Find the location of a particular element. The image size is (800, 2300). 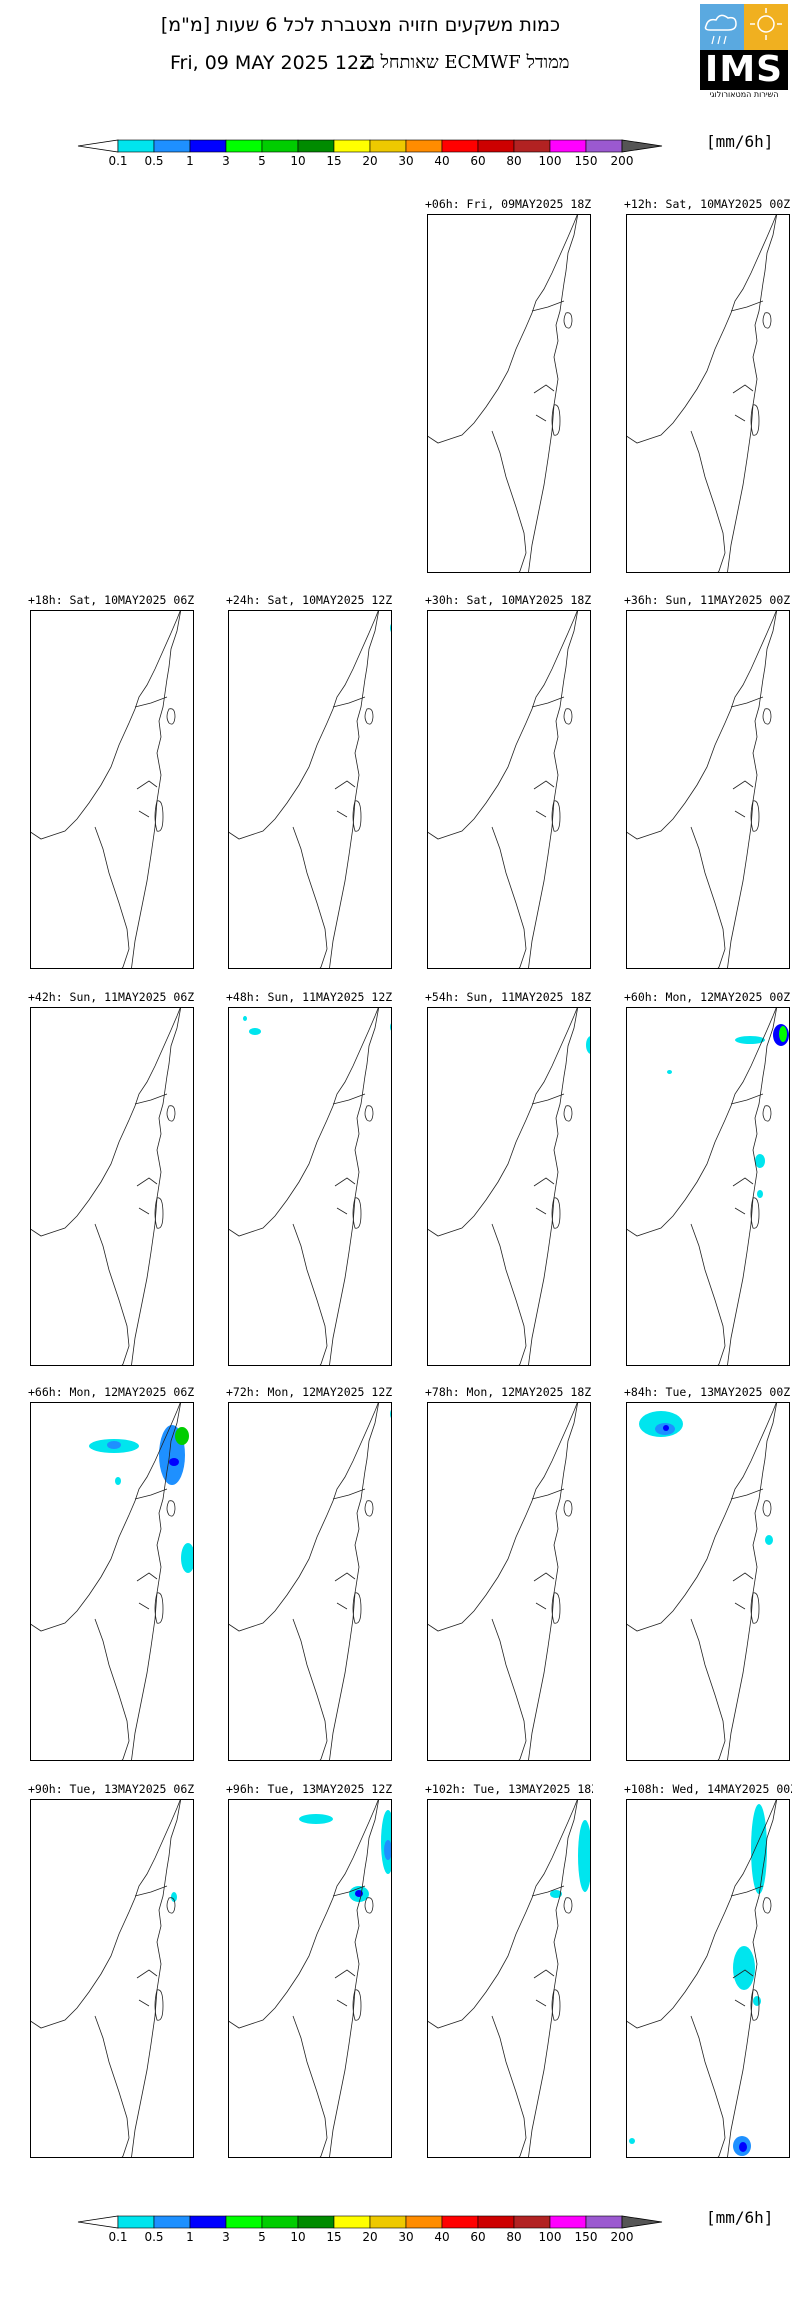

ims-logo: IMS השירות המטאורולוגי is located at coordinates (744, 52).